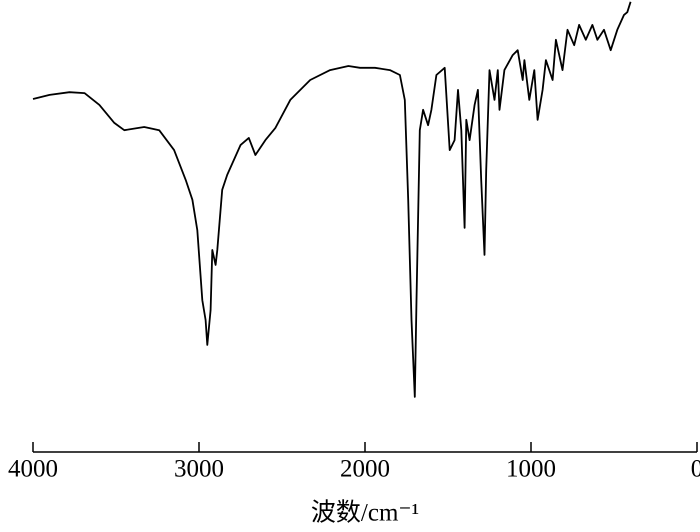 The image size is (700, 532). I want to click on x-tick-label: 2000, so click(365, 469).